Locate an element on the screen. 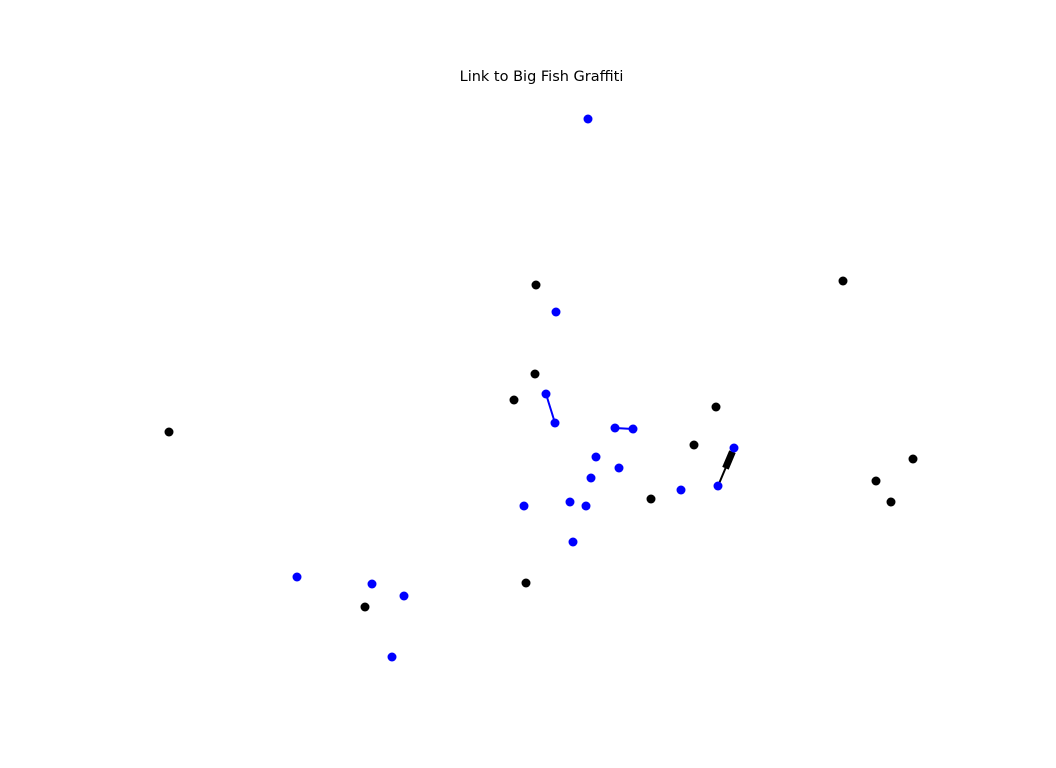 The height and width of the screenshot is (768, 1056). edge-line is located at coordinates (550, 408).